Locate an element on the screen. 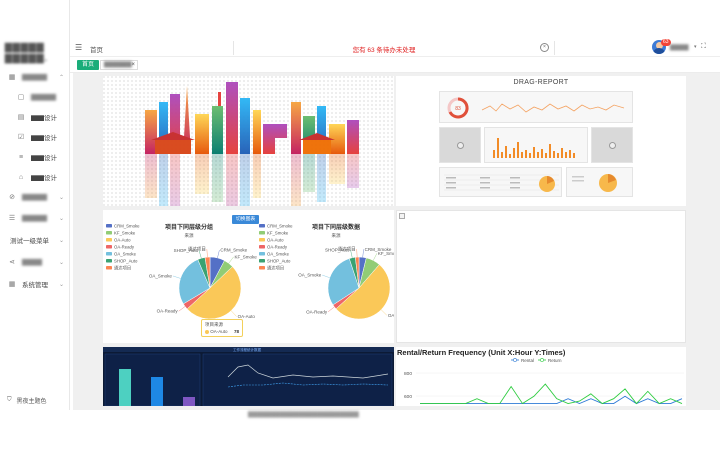 The image size is (720, 450). pie-label: OA-Auto is located at coordinates (247, 316).